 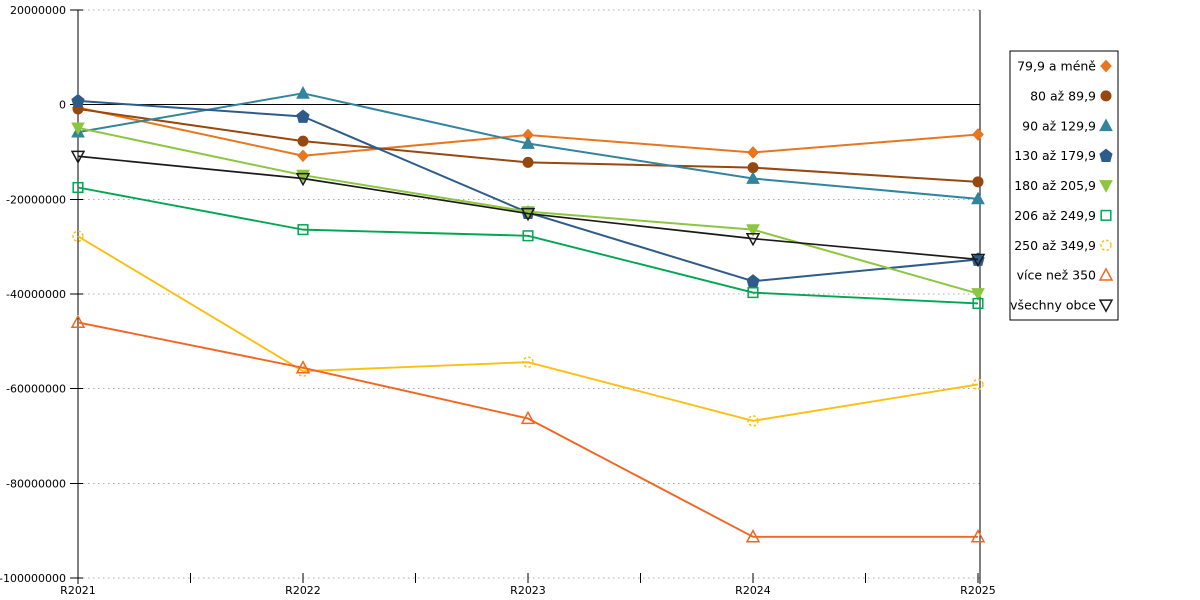 I want to click on legend-item: 206 až 249,9, so click(x=1063, y=215).